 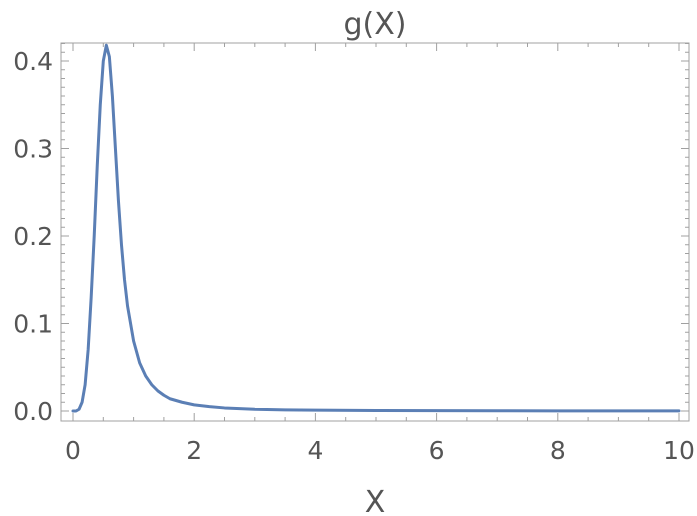 What do you see at coordinates (194, 450) in the screenshot?
I see `x-tick-label: 2` at bounding box center [194, 450].